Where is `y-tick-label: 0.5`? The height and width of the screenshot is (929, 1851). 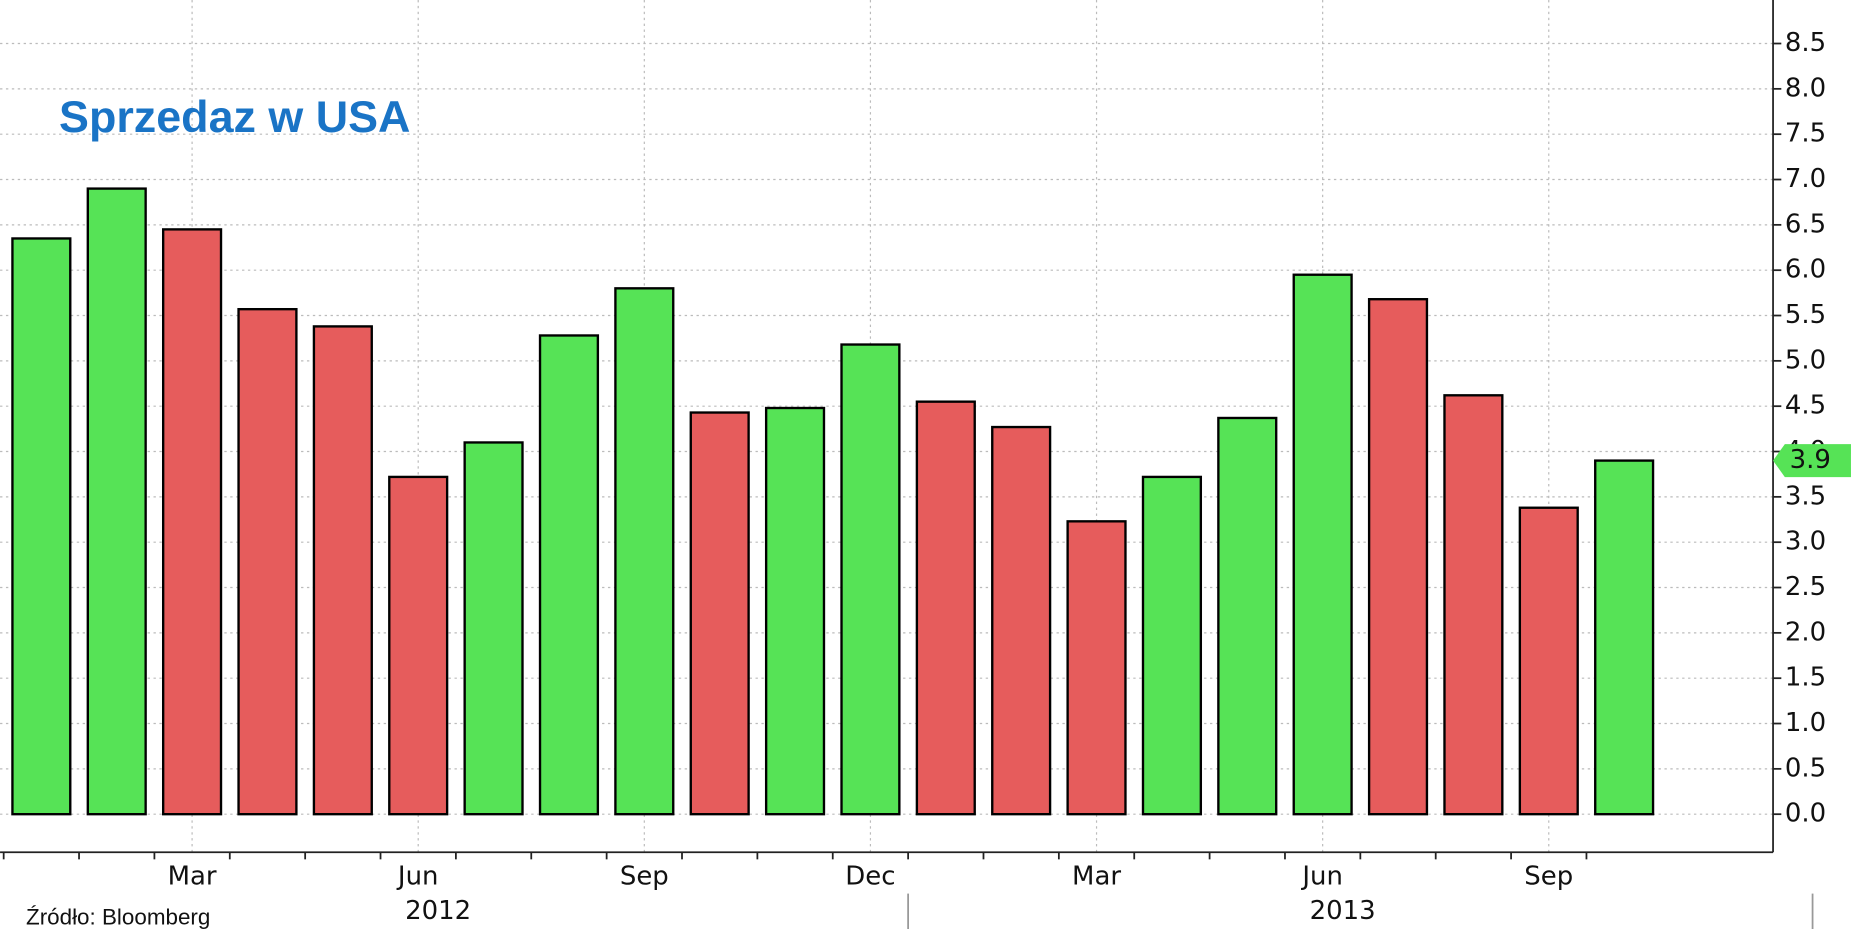
y-tick-label: 0.5 is located at coordinates (1805, 768).